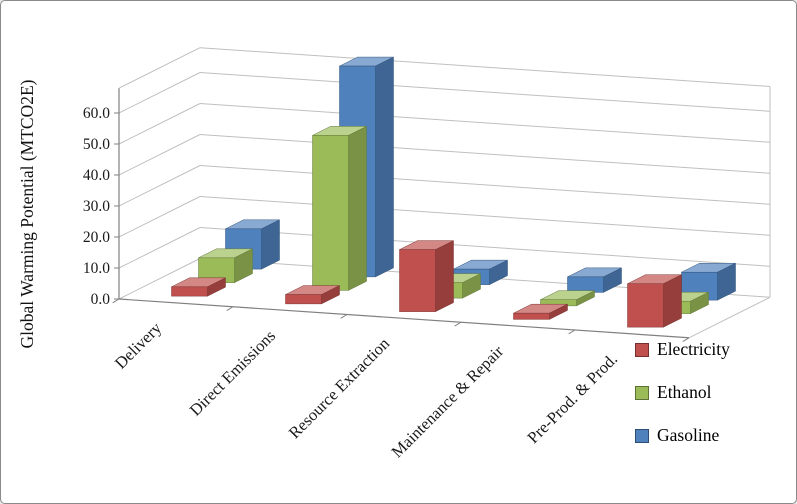  What do you see at coordinates (96, 113) in the screenshot?
I see `y-tick-label: 60.0` at bounding box center [96, 113].